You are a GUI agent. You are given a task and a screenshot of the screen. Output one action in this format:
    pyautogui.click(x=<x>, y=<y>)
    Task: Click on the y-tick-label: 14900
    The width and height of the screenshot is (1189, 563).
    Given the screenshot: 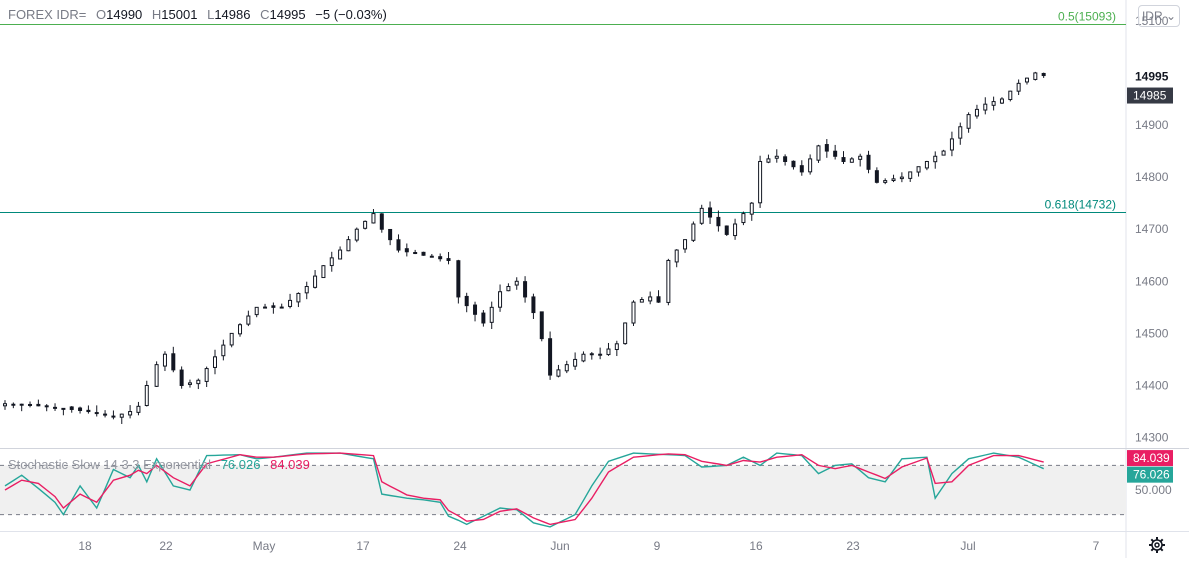 What is the action you would take?
    pyautogui.click(x=1152, y=125)
    